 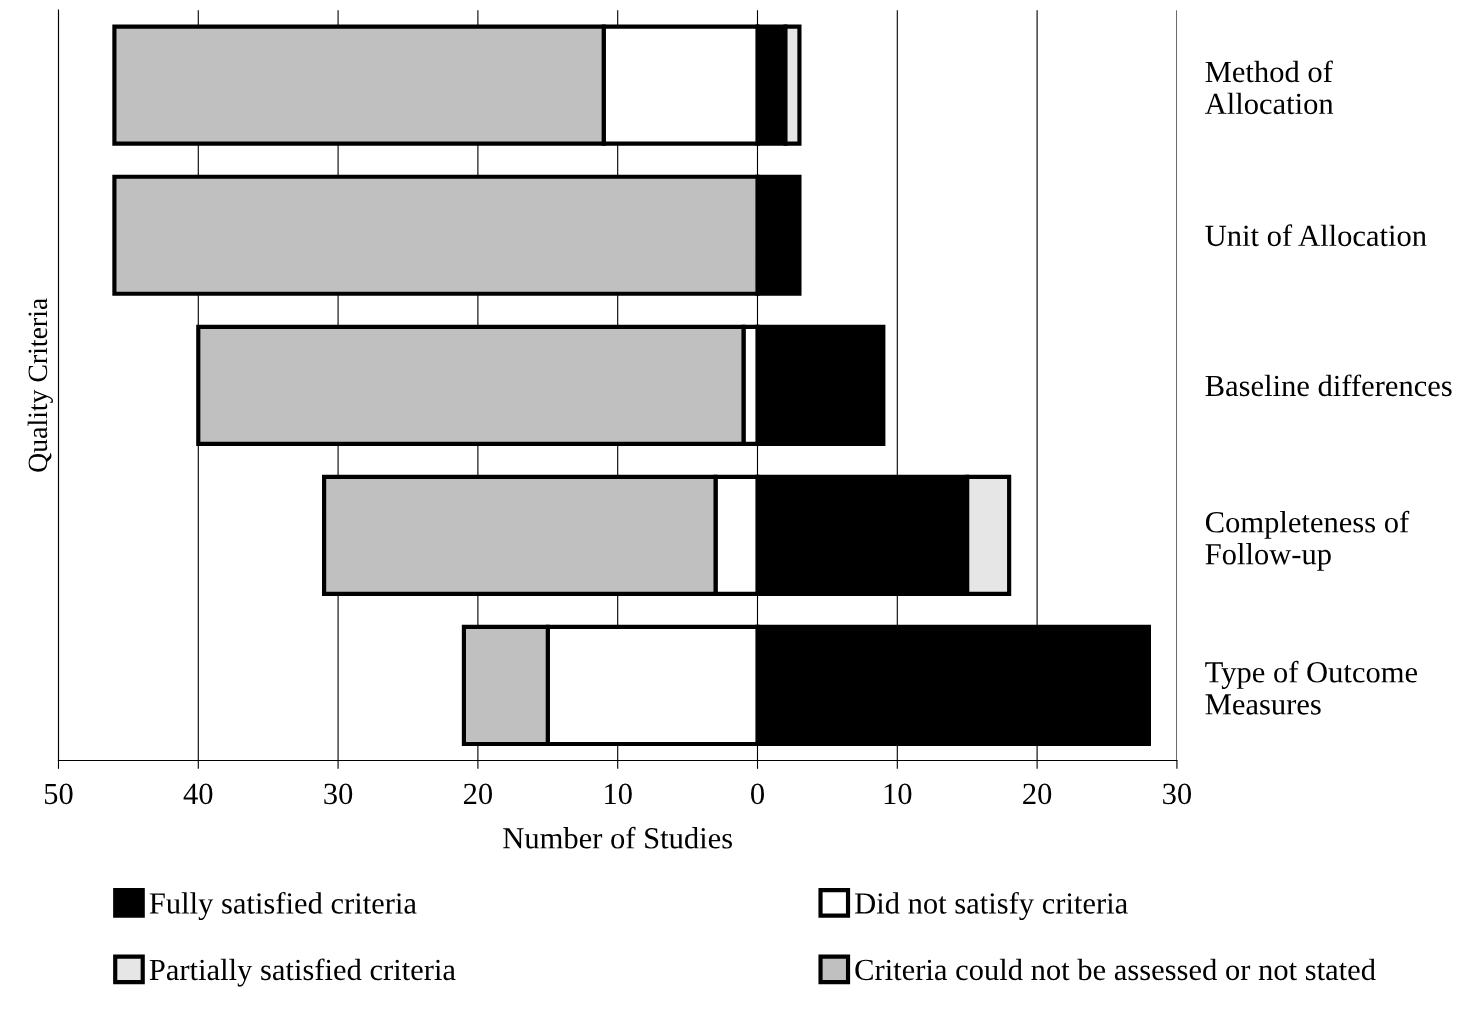 I want to click on legend-label: Did not satisfy criteria, so click(x=991, y=906).